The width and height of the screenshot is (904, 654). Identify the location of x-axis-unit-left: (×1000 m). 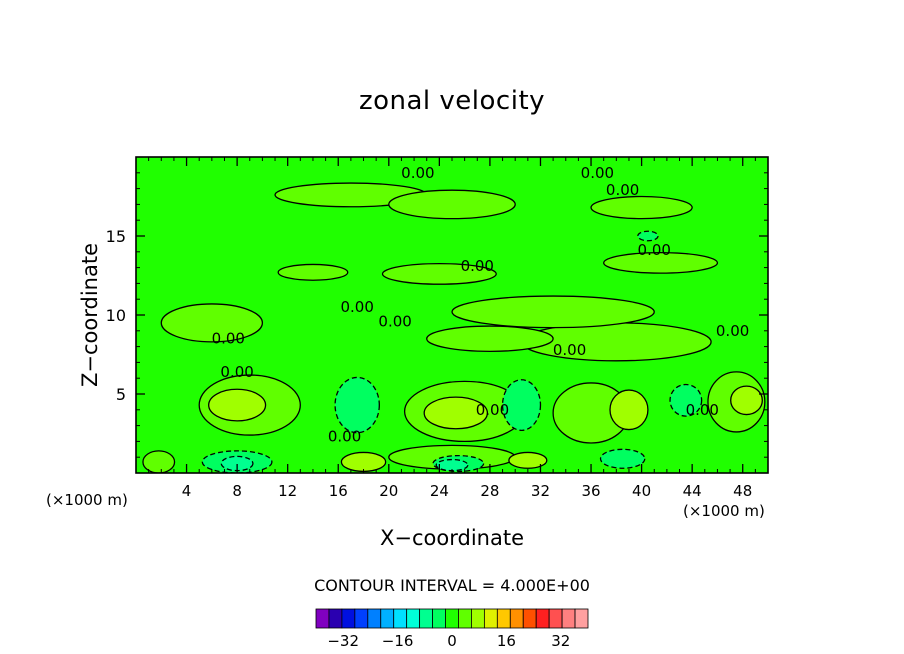
(87, 500).